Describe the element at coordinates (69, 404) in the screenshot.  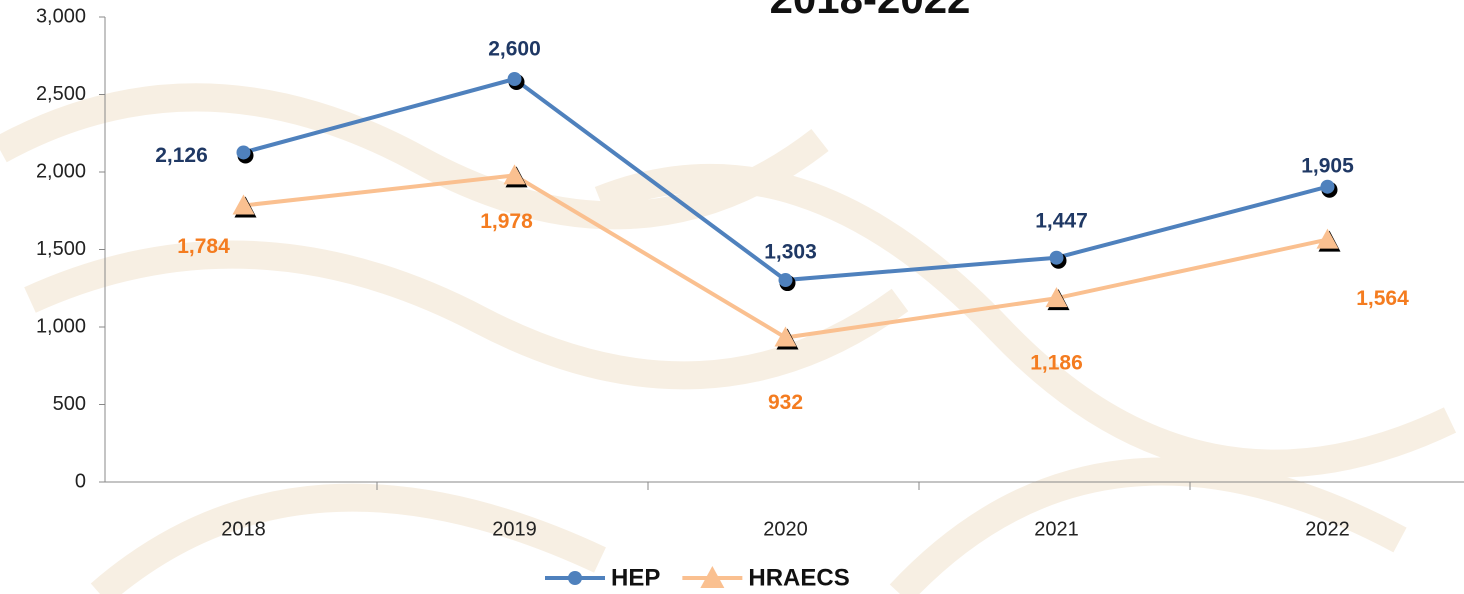
I see `y-tick-label: 500` at that location.